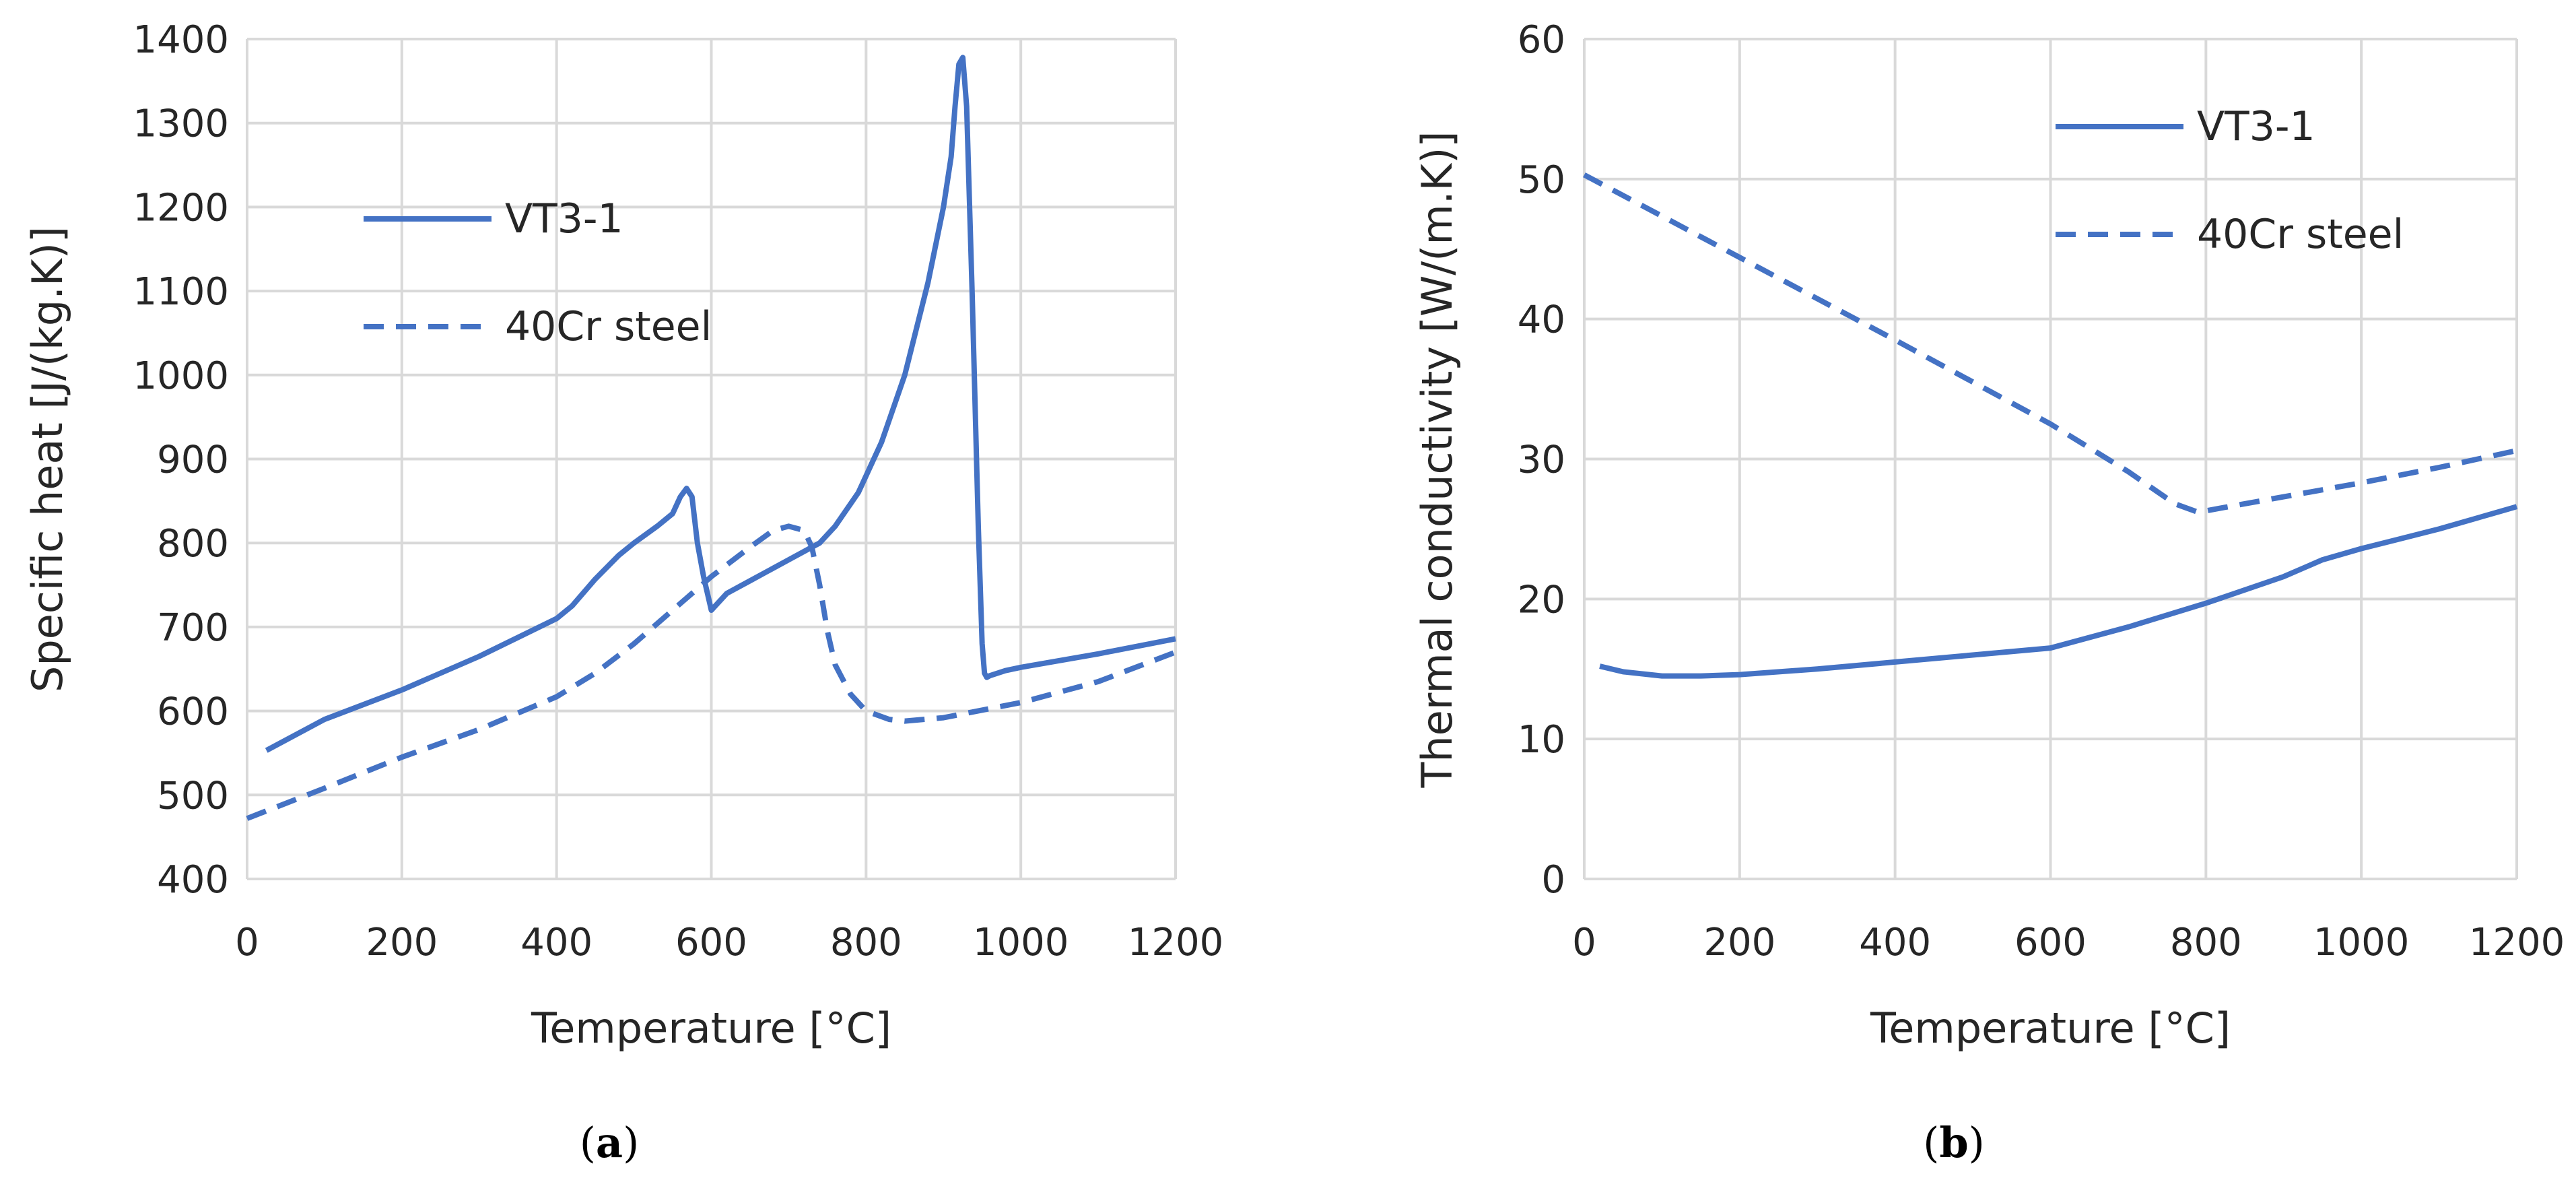  I want to click on caption-b: (b), so click(1954, 1142).